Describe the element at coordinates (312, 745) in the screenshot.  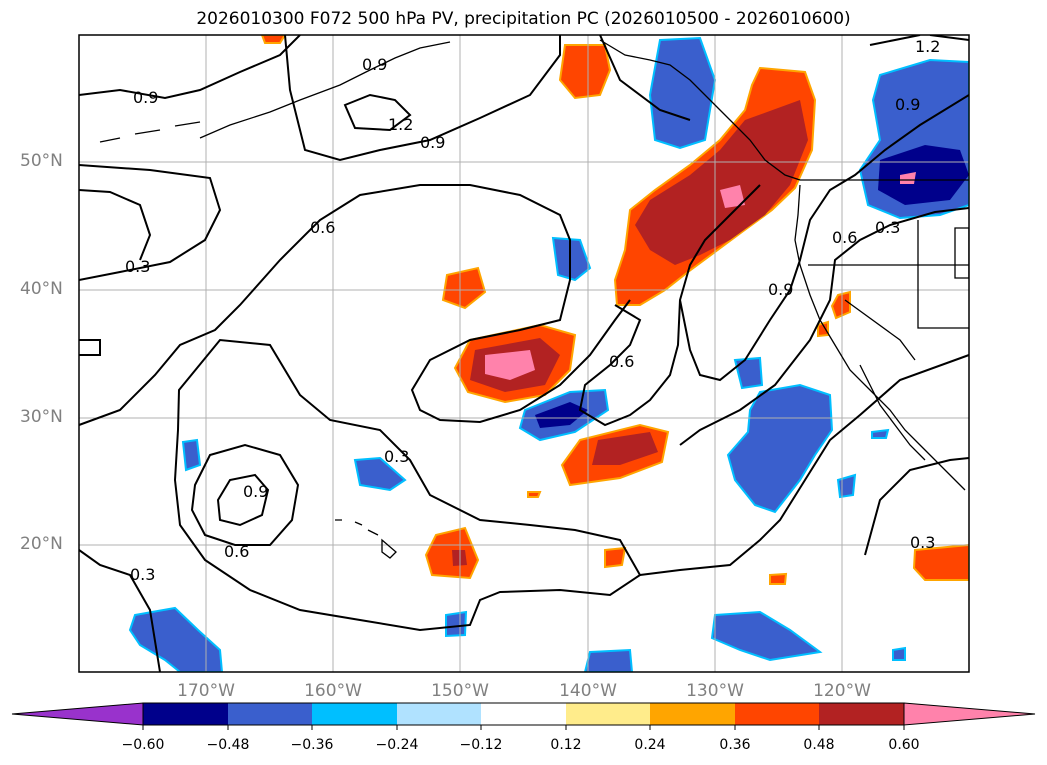
I see `colorbar-tick-label: −0.36` at that location.